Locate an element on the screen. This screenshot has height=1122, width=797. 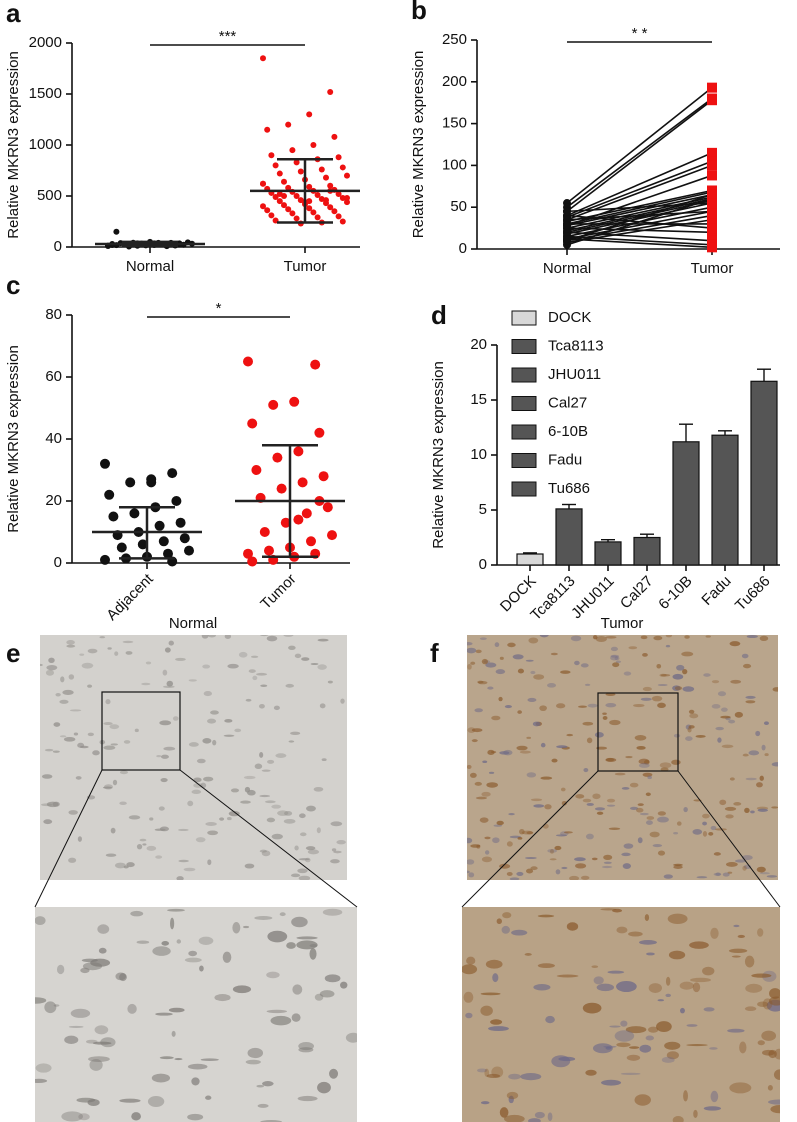
panel-label: f is located at coordinates (434, 653).